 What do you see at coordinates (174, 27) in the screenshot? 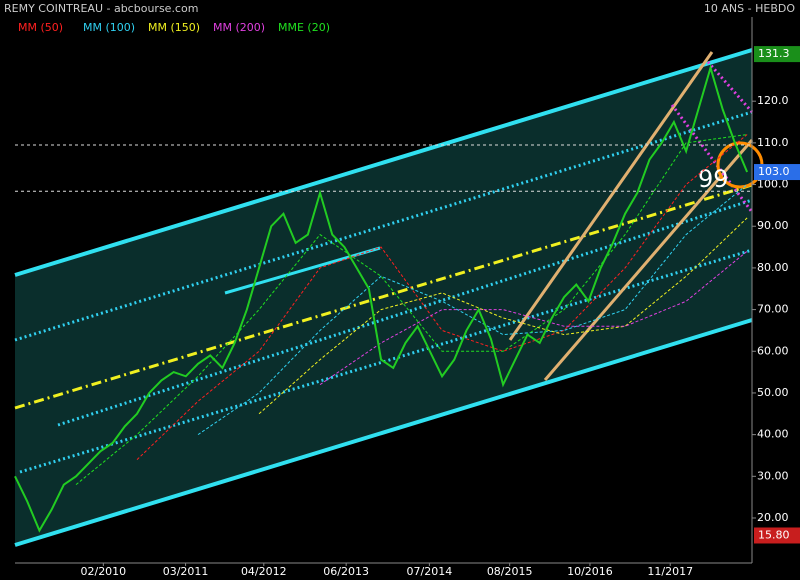
I see `legend-entry: MM (150)` at bounding box center [174, 27].